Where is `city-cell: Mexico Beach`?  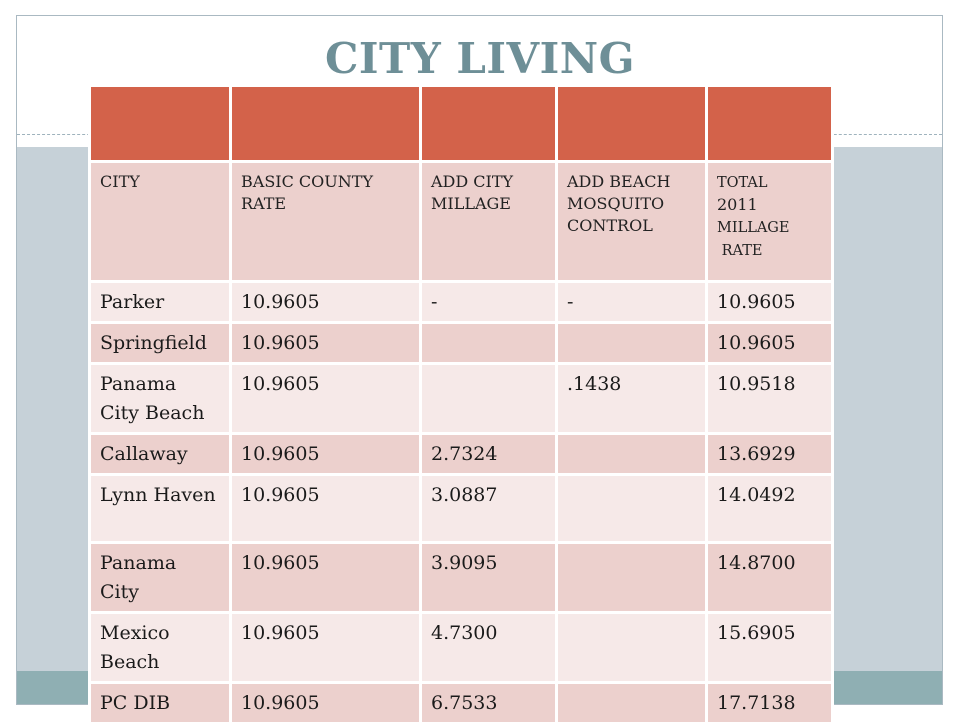 city-cell: Mexico Beach is located at coordinates (160, 647).